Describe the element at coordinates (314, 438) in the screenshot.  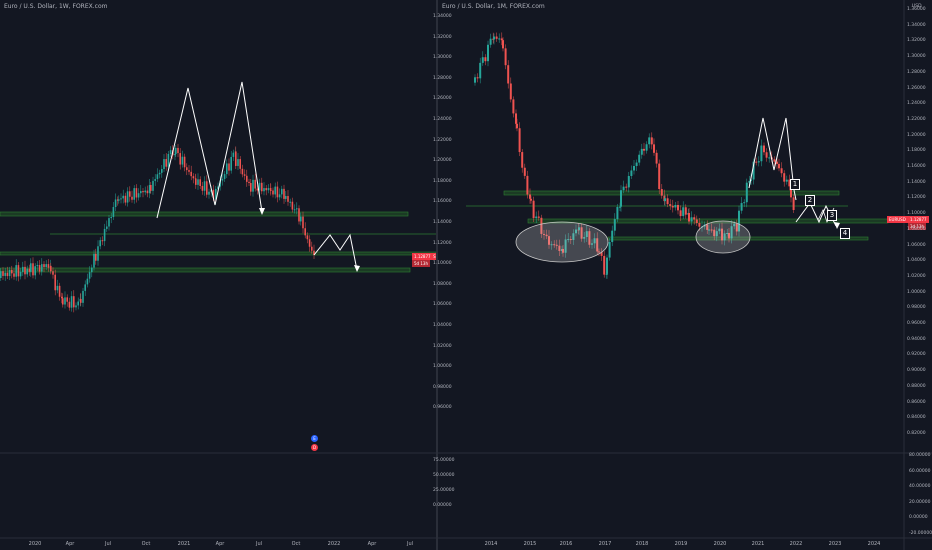
I see `earnings-event-icon: E` at that location.